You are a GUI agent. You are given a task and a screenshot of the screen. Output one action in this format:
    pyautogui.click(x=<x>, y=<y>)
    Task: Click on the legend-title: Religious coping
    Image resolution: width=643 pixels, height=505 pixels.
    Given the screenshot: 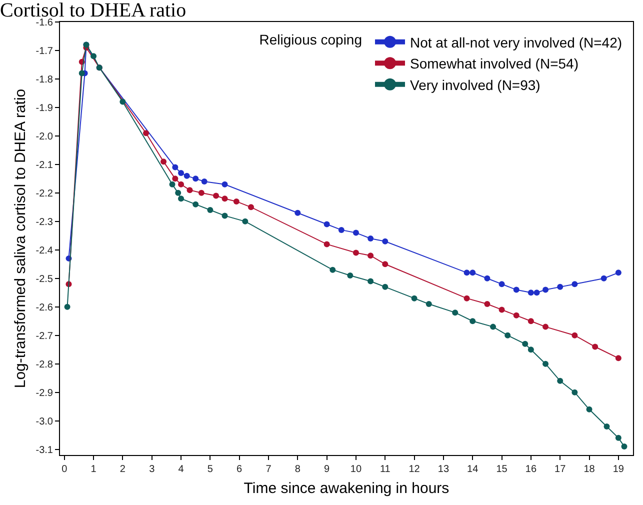 What is the action you would take?
    pyautogui.click(x=310, y=40)
    